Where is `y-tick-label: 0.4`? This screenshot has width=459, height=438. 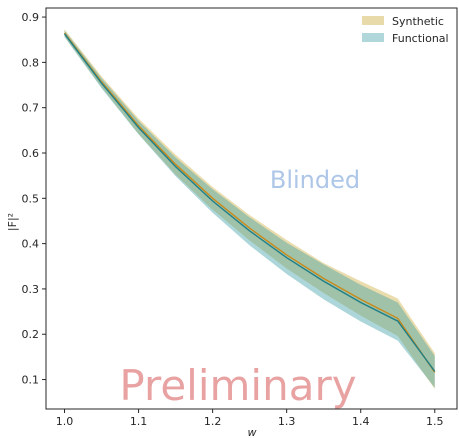
y-tick-label: 0.4 is located at coordinates (31, 244).